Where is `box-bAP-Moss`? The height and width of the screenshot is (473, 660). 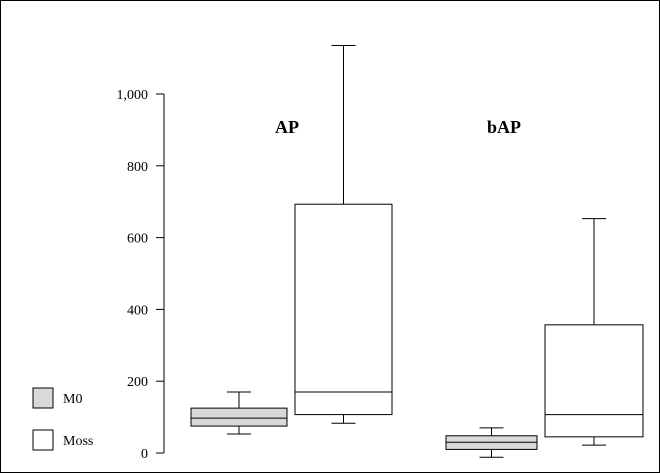
box-bAP-Moss is located at coordinates (594, 332).